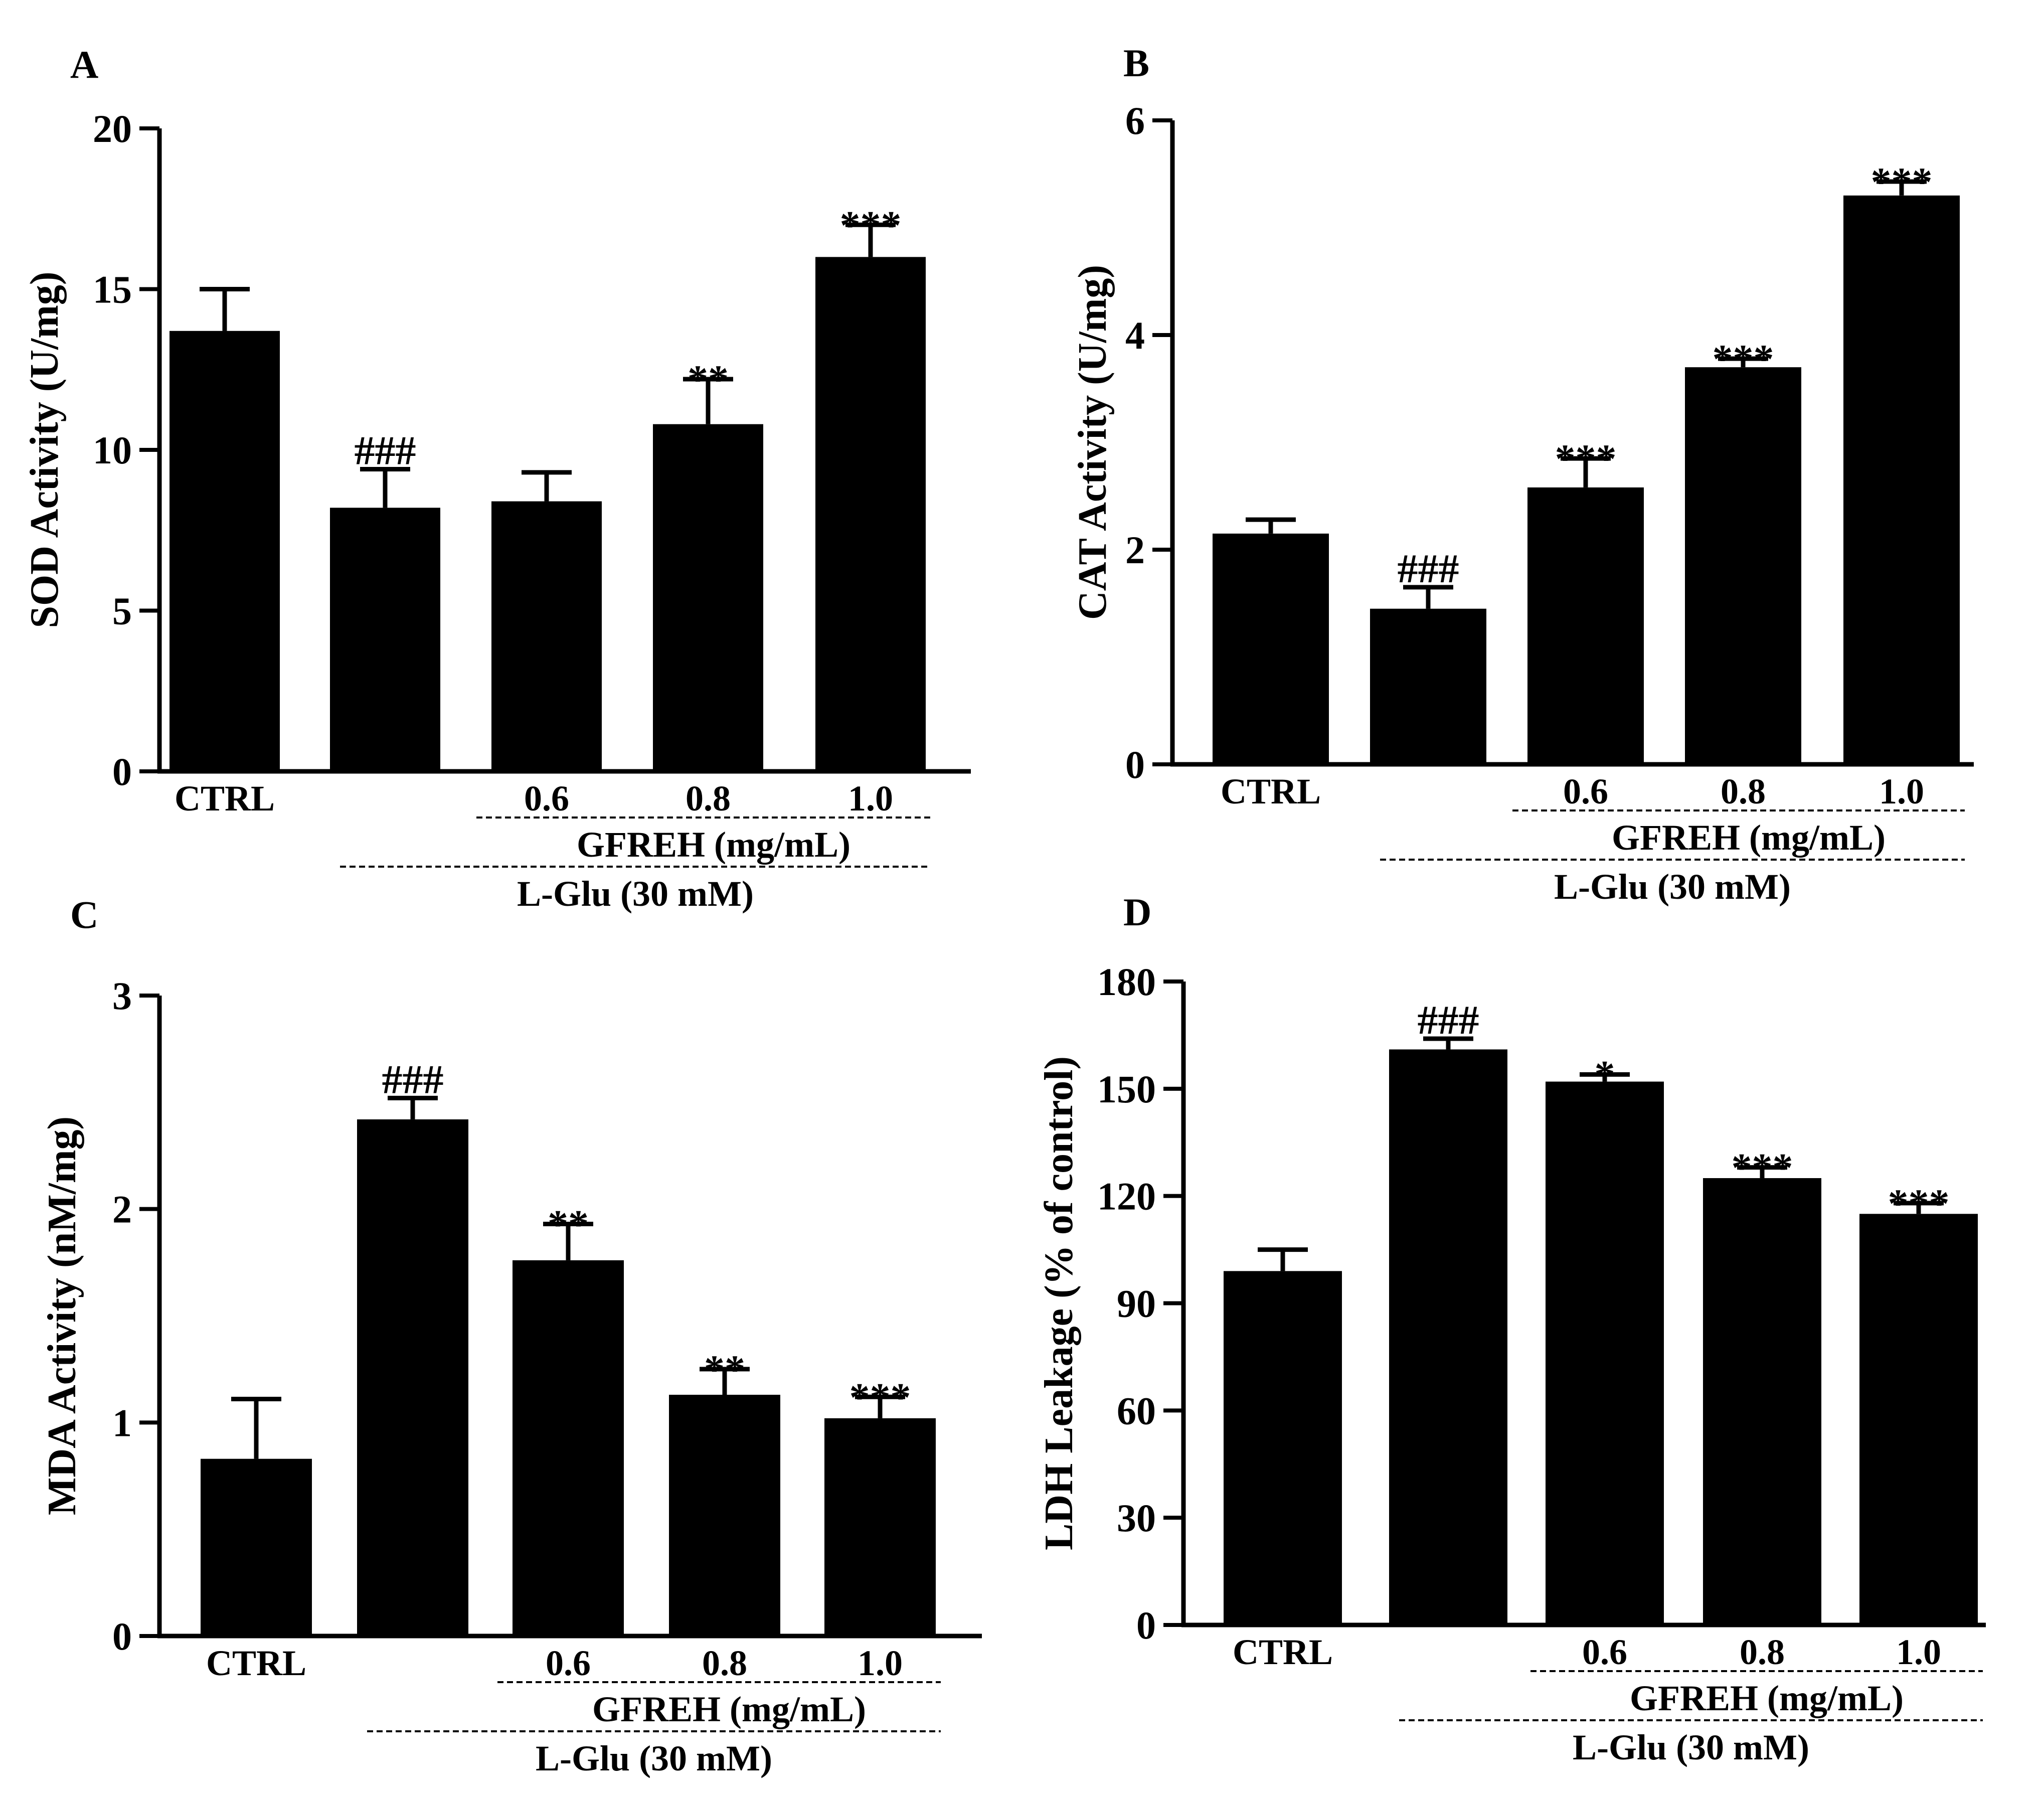  I want to click on panel-letter: A, so click(84, 64).